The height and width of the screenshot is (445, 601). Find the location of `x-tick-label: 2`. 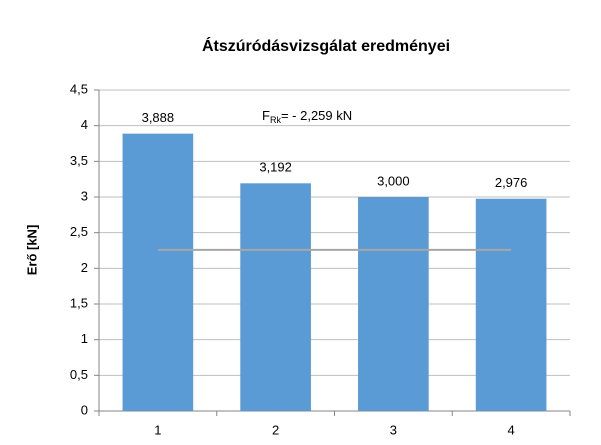

x-tick-label: 2 is located at coordinates (275, 429).